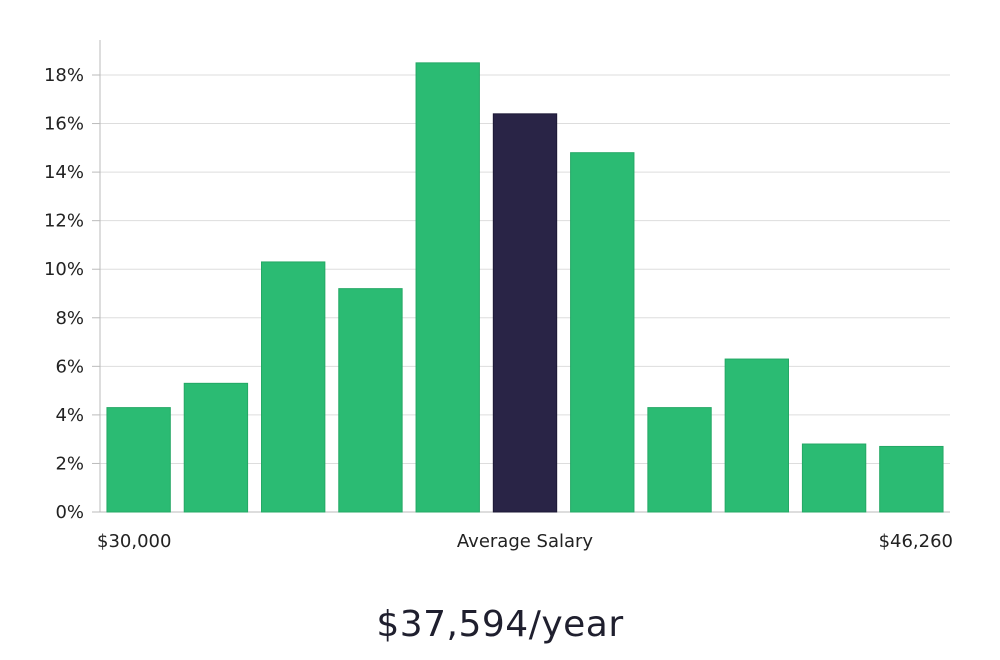  Describe the element at coordinates (525, 541) in the screenshot. I see `x-axis-title: Average Salary` at that location.